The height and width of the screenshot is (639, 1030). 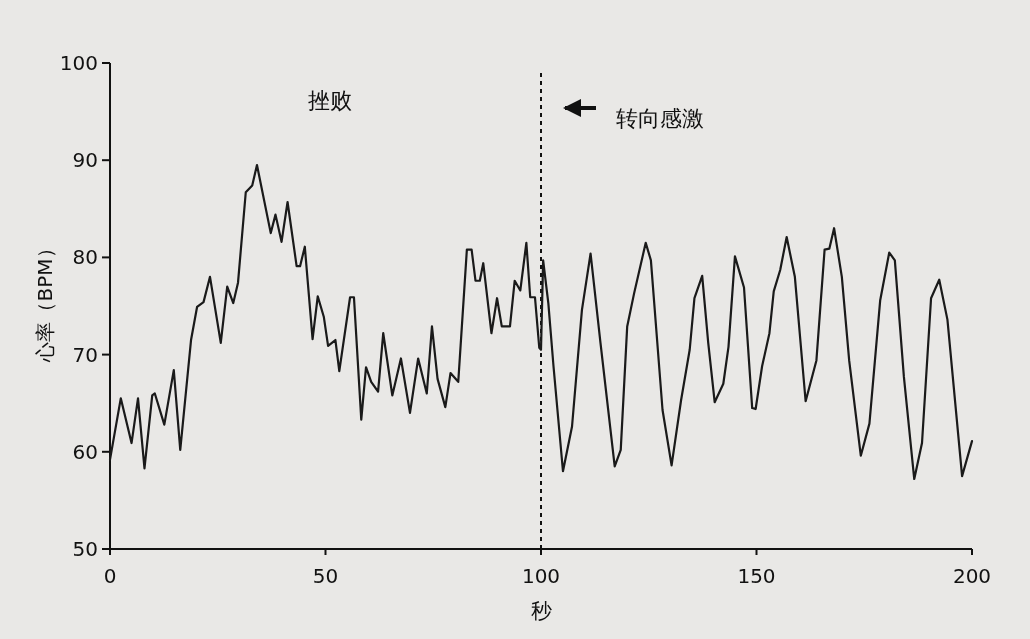 I want to click on x-axis-title: 秒, so click(x=541, y=611).